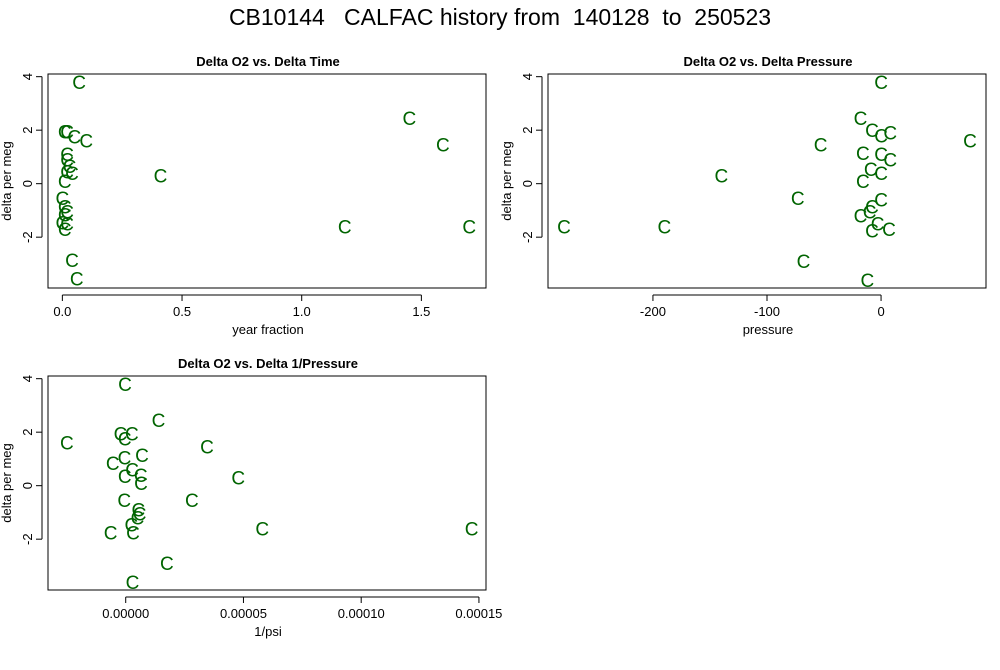 The image size is (1000, 670). Describe the element at coordinates (268, 363) in the screenshot. I see `panel-title: Delta O2 vs. Delta 1/Pressure` at that location.